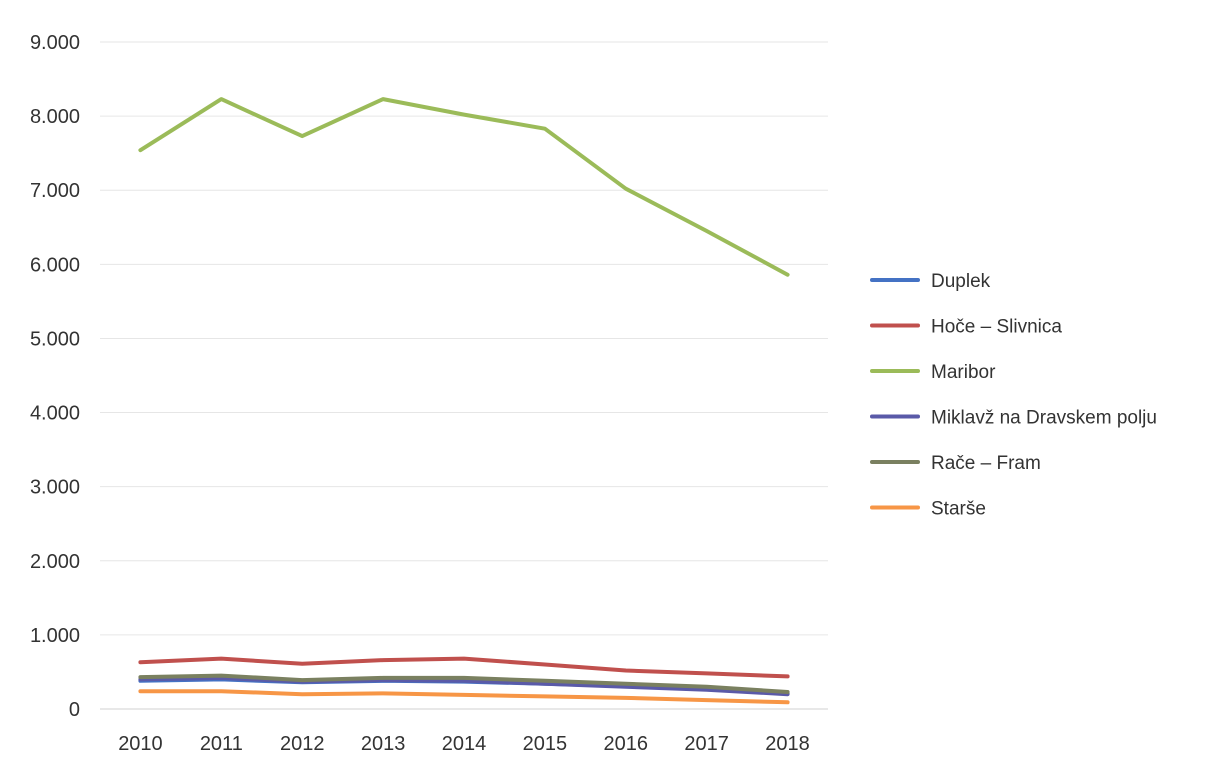 The height and width of the screenshot is (768, 1215). I want to click on x-tick-label: 2012, so click(302, 744).